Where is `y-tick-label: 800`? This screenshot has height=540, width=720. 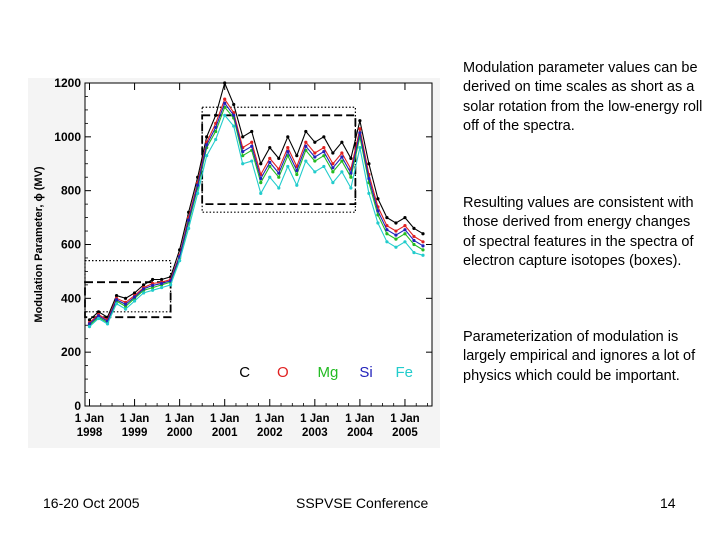 y-tick-label: 800 is located at coordinates (71, 191).